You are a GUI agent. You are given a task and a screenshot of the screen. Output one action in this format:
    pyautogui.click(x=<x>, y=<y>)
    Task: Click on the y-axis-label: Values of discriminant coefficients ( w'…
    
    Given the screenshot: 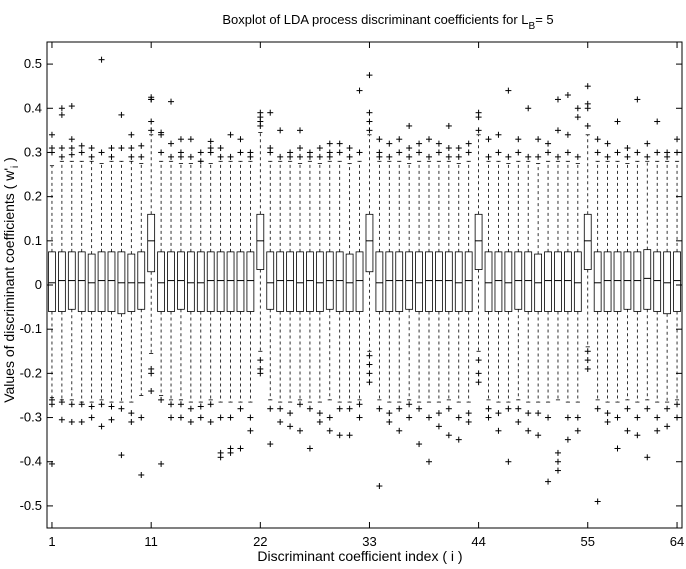 What is the action you would take?
    pyautogui.click(x=11, y=280)
    